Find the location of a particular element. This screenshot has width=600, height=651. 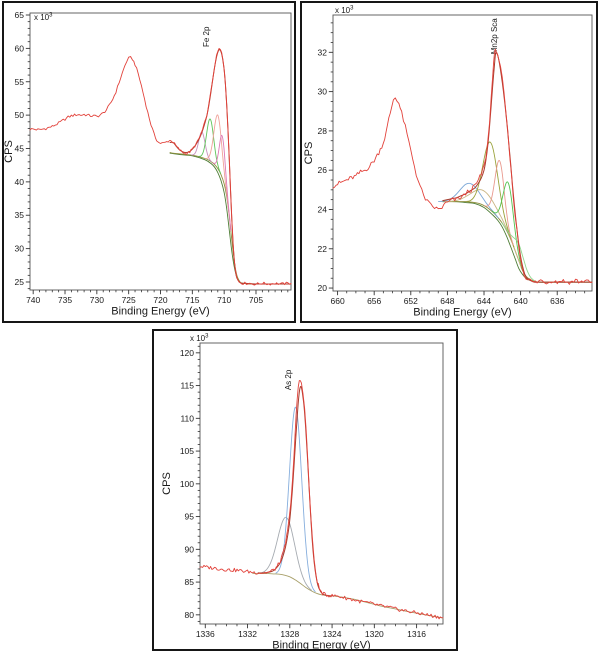

y-tick-label: 90 is located at coordinates (190, 549).